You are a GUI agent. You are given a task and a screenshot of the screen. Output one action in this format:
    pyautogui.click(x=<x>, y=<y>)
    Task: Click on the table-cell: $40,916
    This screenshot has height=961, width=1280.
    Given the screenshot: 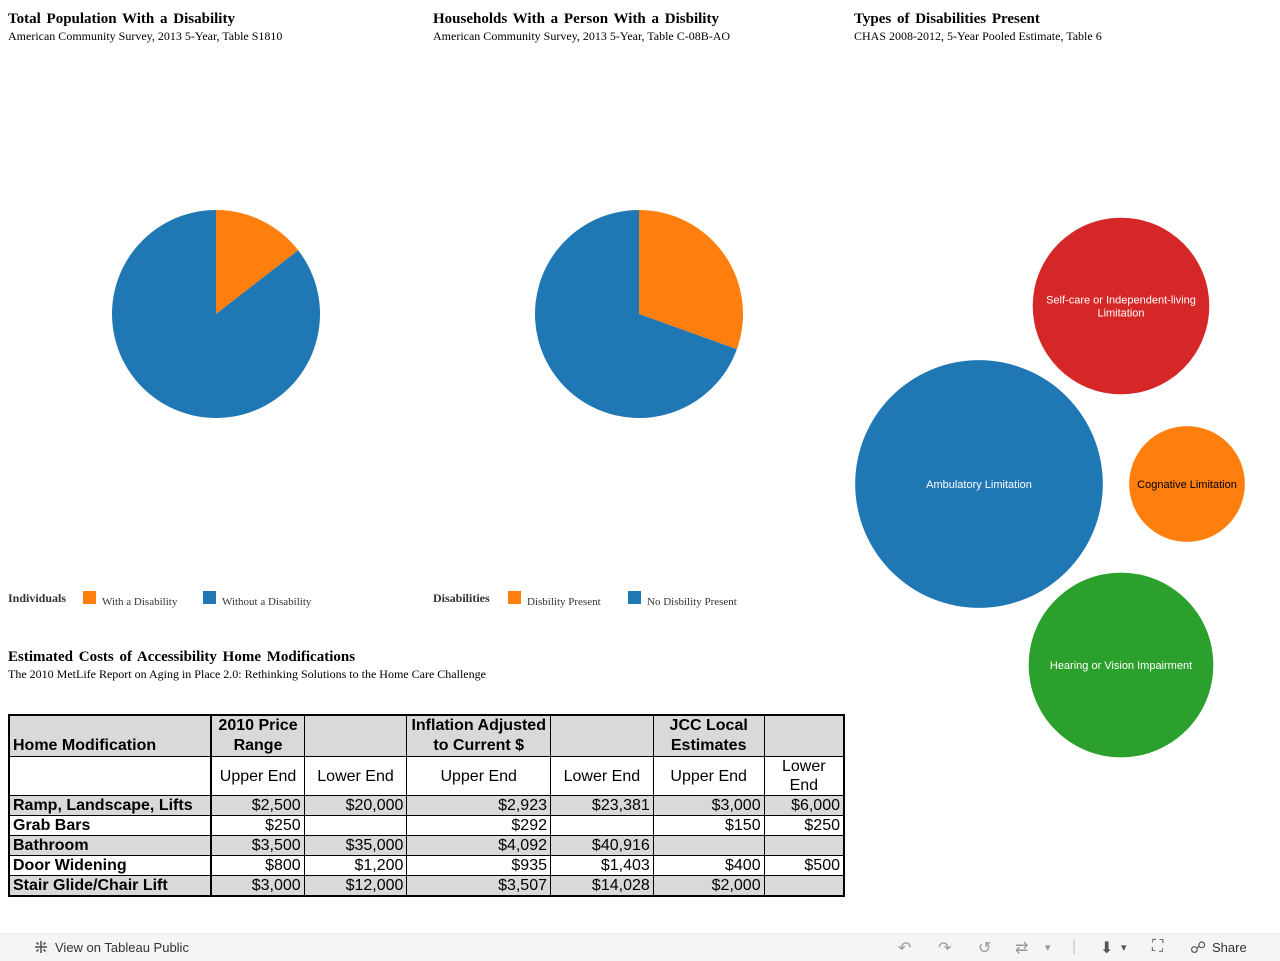 What is the action you would take?
    pyautogui.click(x=602, y=845)
    